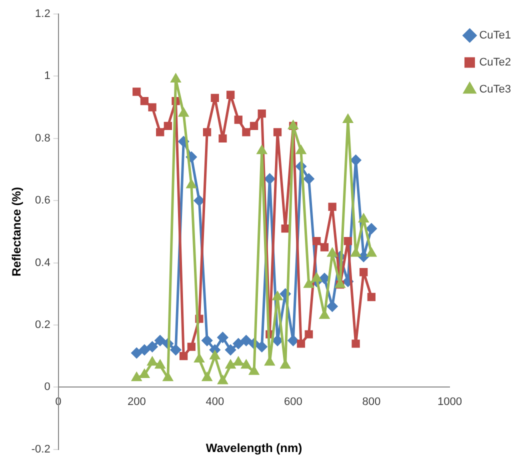  Describe the element at coordinates (42, 200) in the screenshot. I see `y-tick-label: 0.6` at that location.